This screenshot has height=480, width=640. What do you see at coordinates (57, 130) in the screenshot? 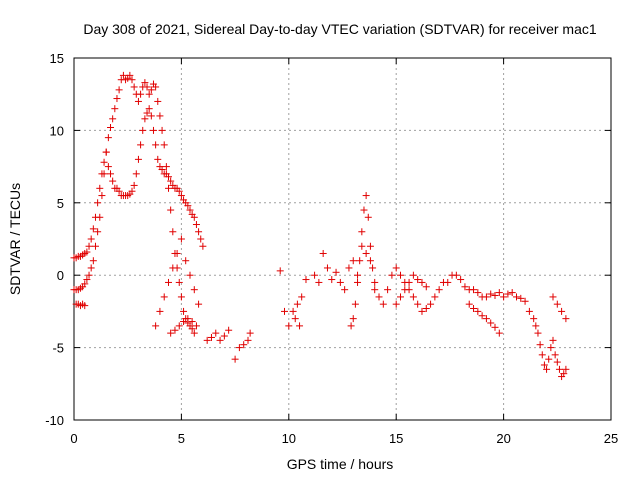
I see `y-tick-label: 10` at bounding box center [57, 130].